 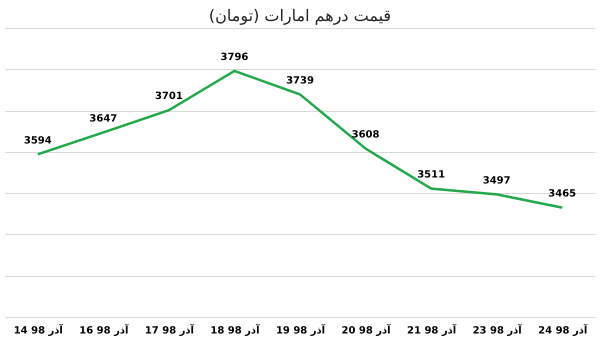 I want to click on data-label: 3647, so click(x=103, y=118).